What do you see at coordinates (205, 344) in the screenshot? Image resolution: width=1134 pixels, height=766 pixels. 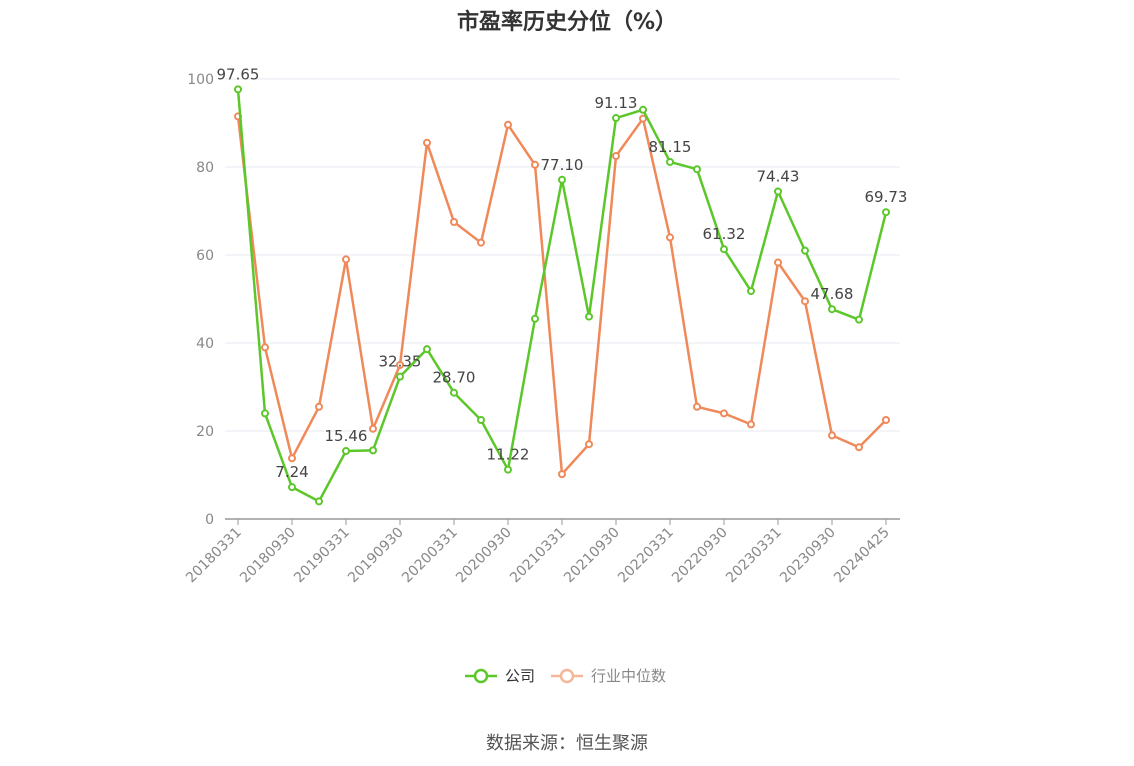 I see `y-tick-label: 40` at bounding box center [205, 344].